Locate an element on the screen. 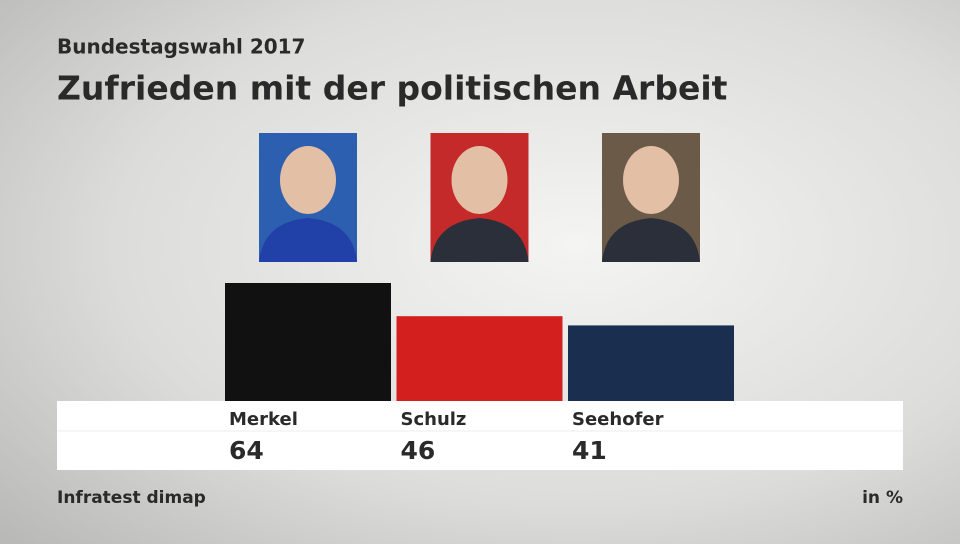  category-label: Seehofer is located at coordinates (618, 419).